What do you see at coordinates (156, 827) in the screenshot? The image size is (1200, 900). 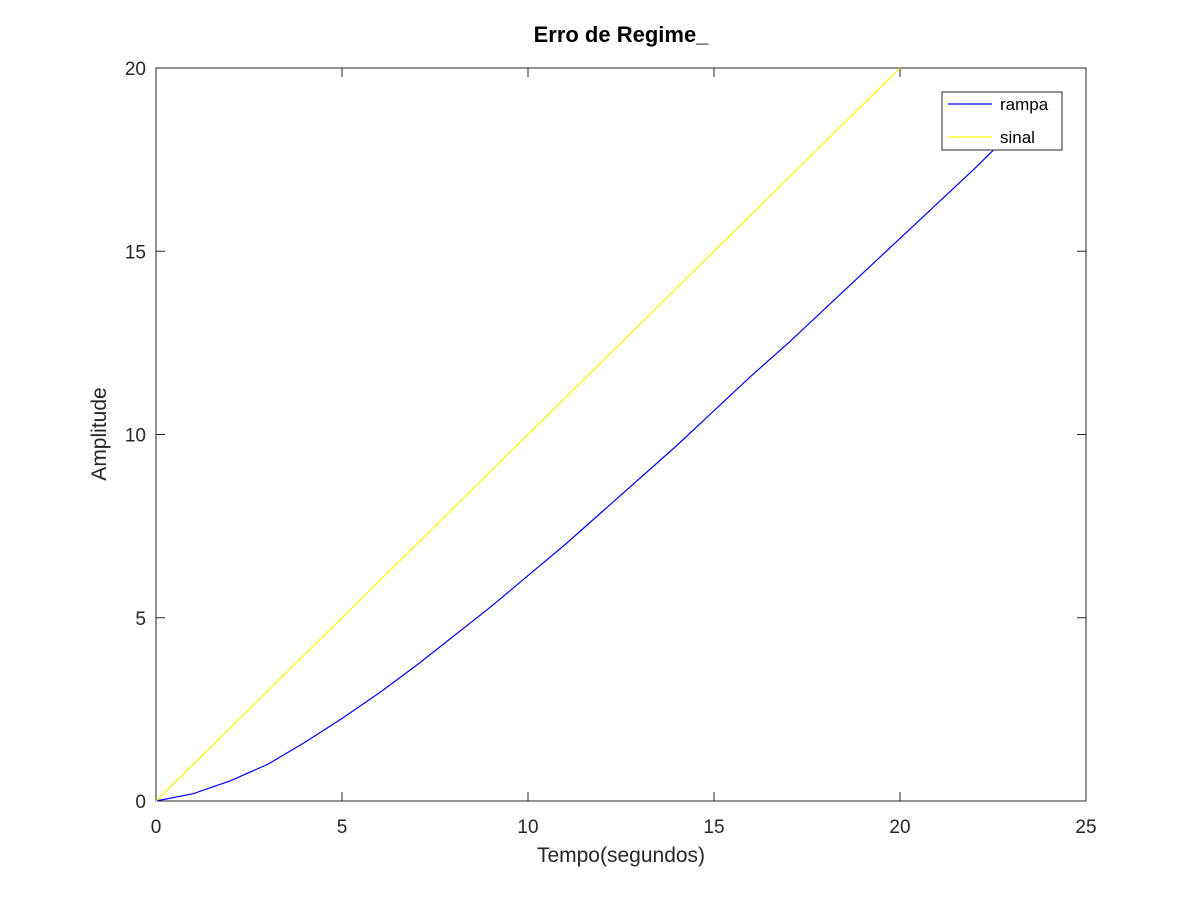 I see `x-tick-label: 0` at bounding box center [156, 827].